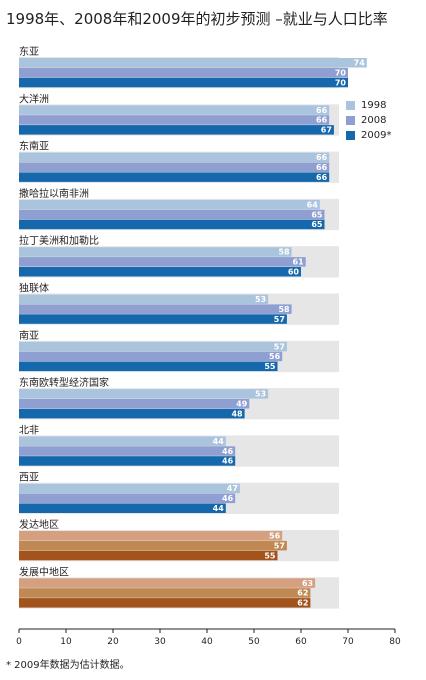 The image size is (426, 680). Describe the element at coordinates (376, 135) in the screenshot. I see `legend-label-2009: 2009*` at that location.